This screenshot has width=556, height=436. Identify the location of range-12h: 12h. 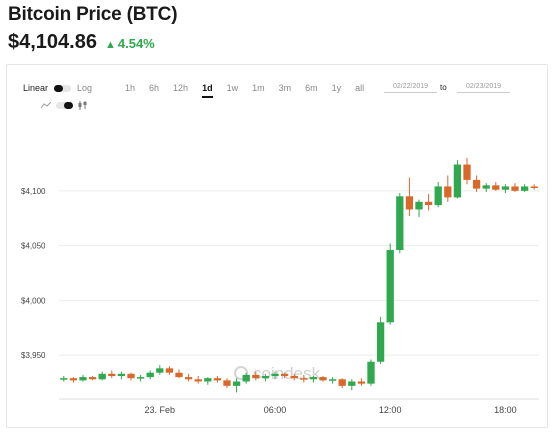
(181, 88).